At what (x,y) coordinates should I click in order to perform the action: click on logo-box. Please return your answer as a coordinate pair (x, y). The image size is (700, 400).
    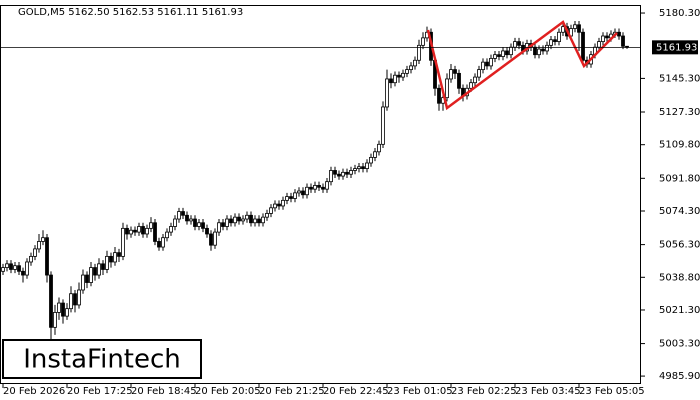
    Looking at the image, I should click on (102, 359).